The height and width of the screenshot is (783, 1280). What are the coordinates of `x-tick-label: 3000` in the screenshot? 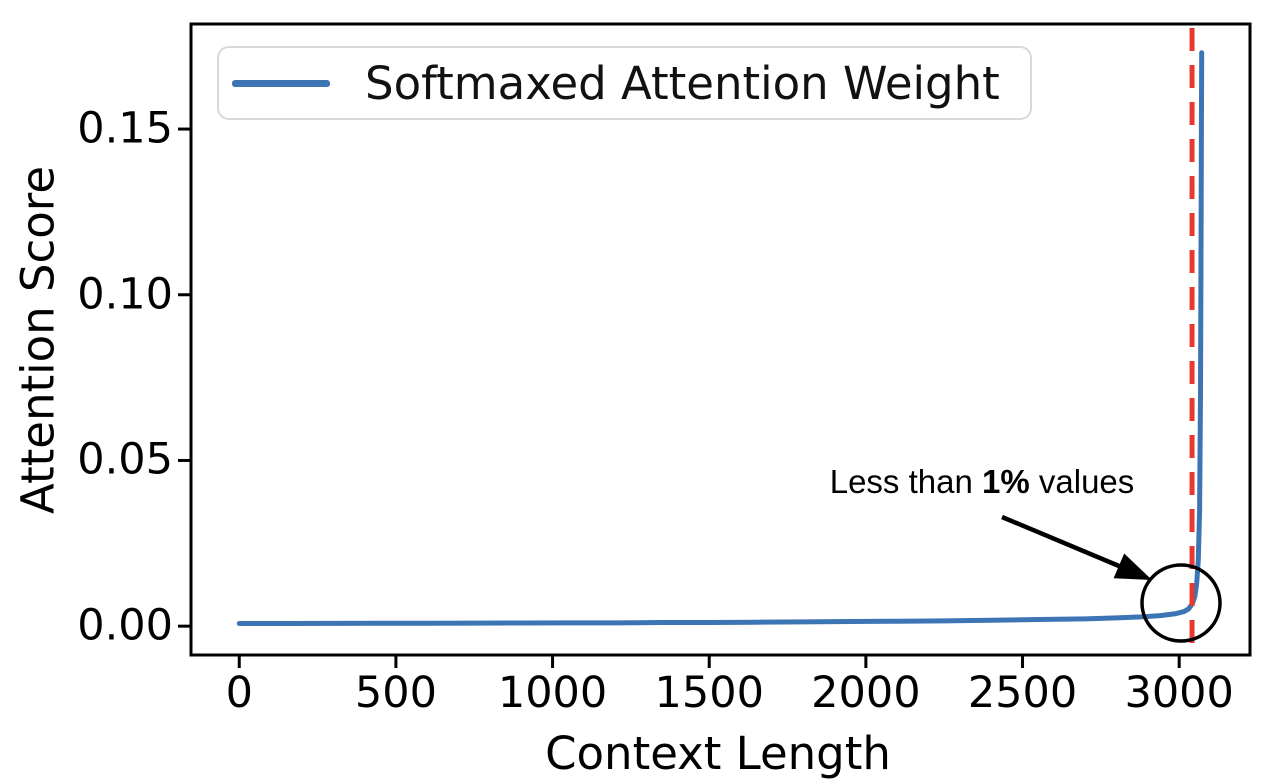 It's located at (1179, 693).